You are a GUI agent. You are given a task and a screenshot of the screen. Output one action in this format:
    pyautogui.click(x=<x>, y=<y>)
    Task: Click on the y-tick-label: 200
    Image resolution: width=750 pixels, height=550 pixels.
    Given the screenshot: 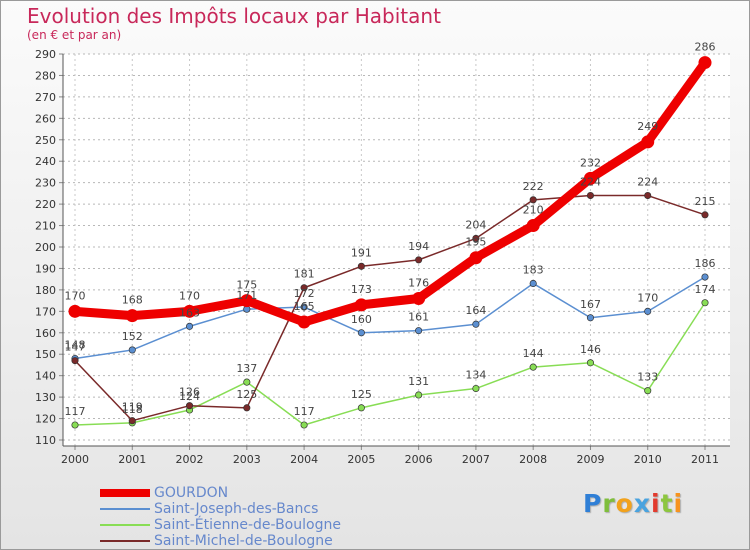 What is the action you would take?
    pyautogui.click(x=45, y=247)
    